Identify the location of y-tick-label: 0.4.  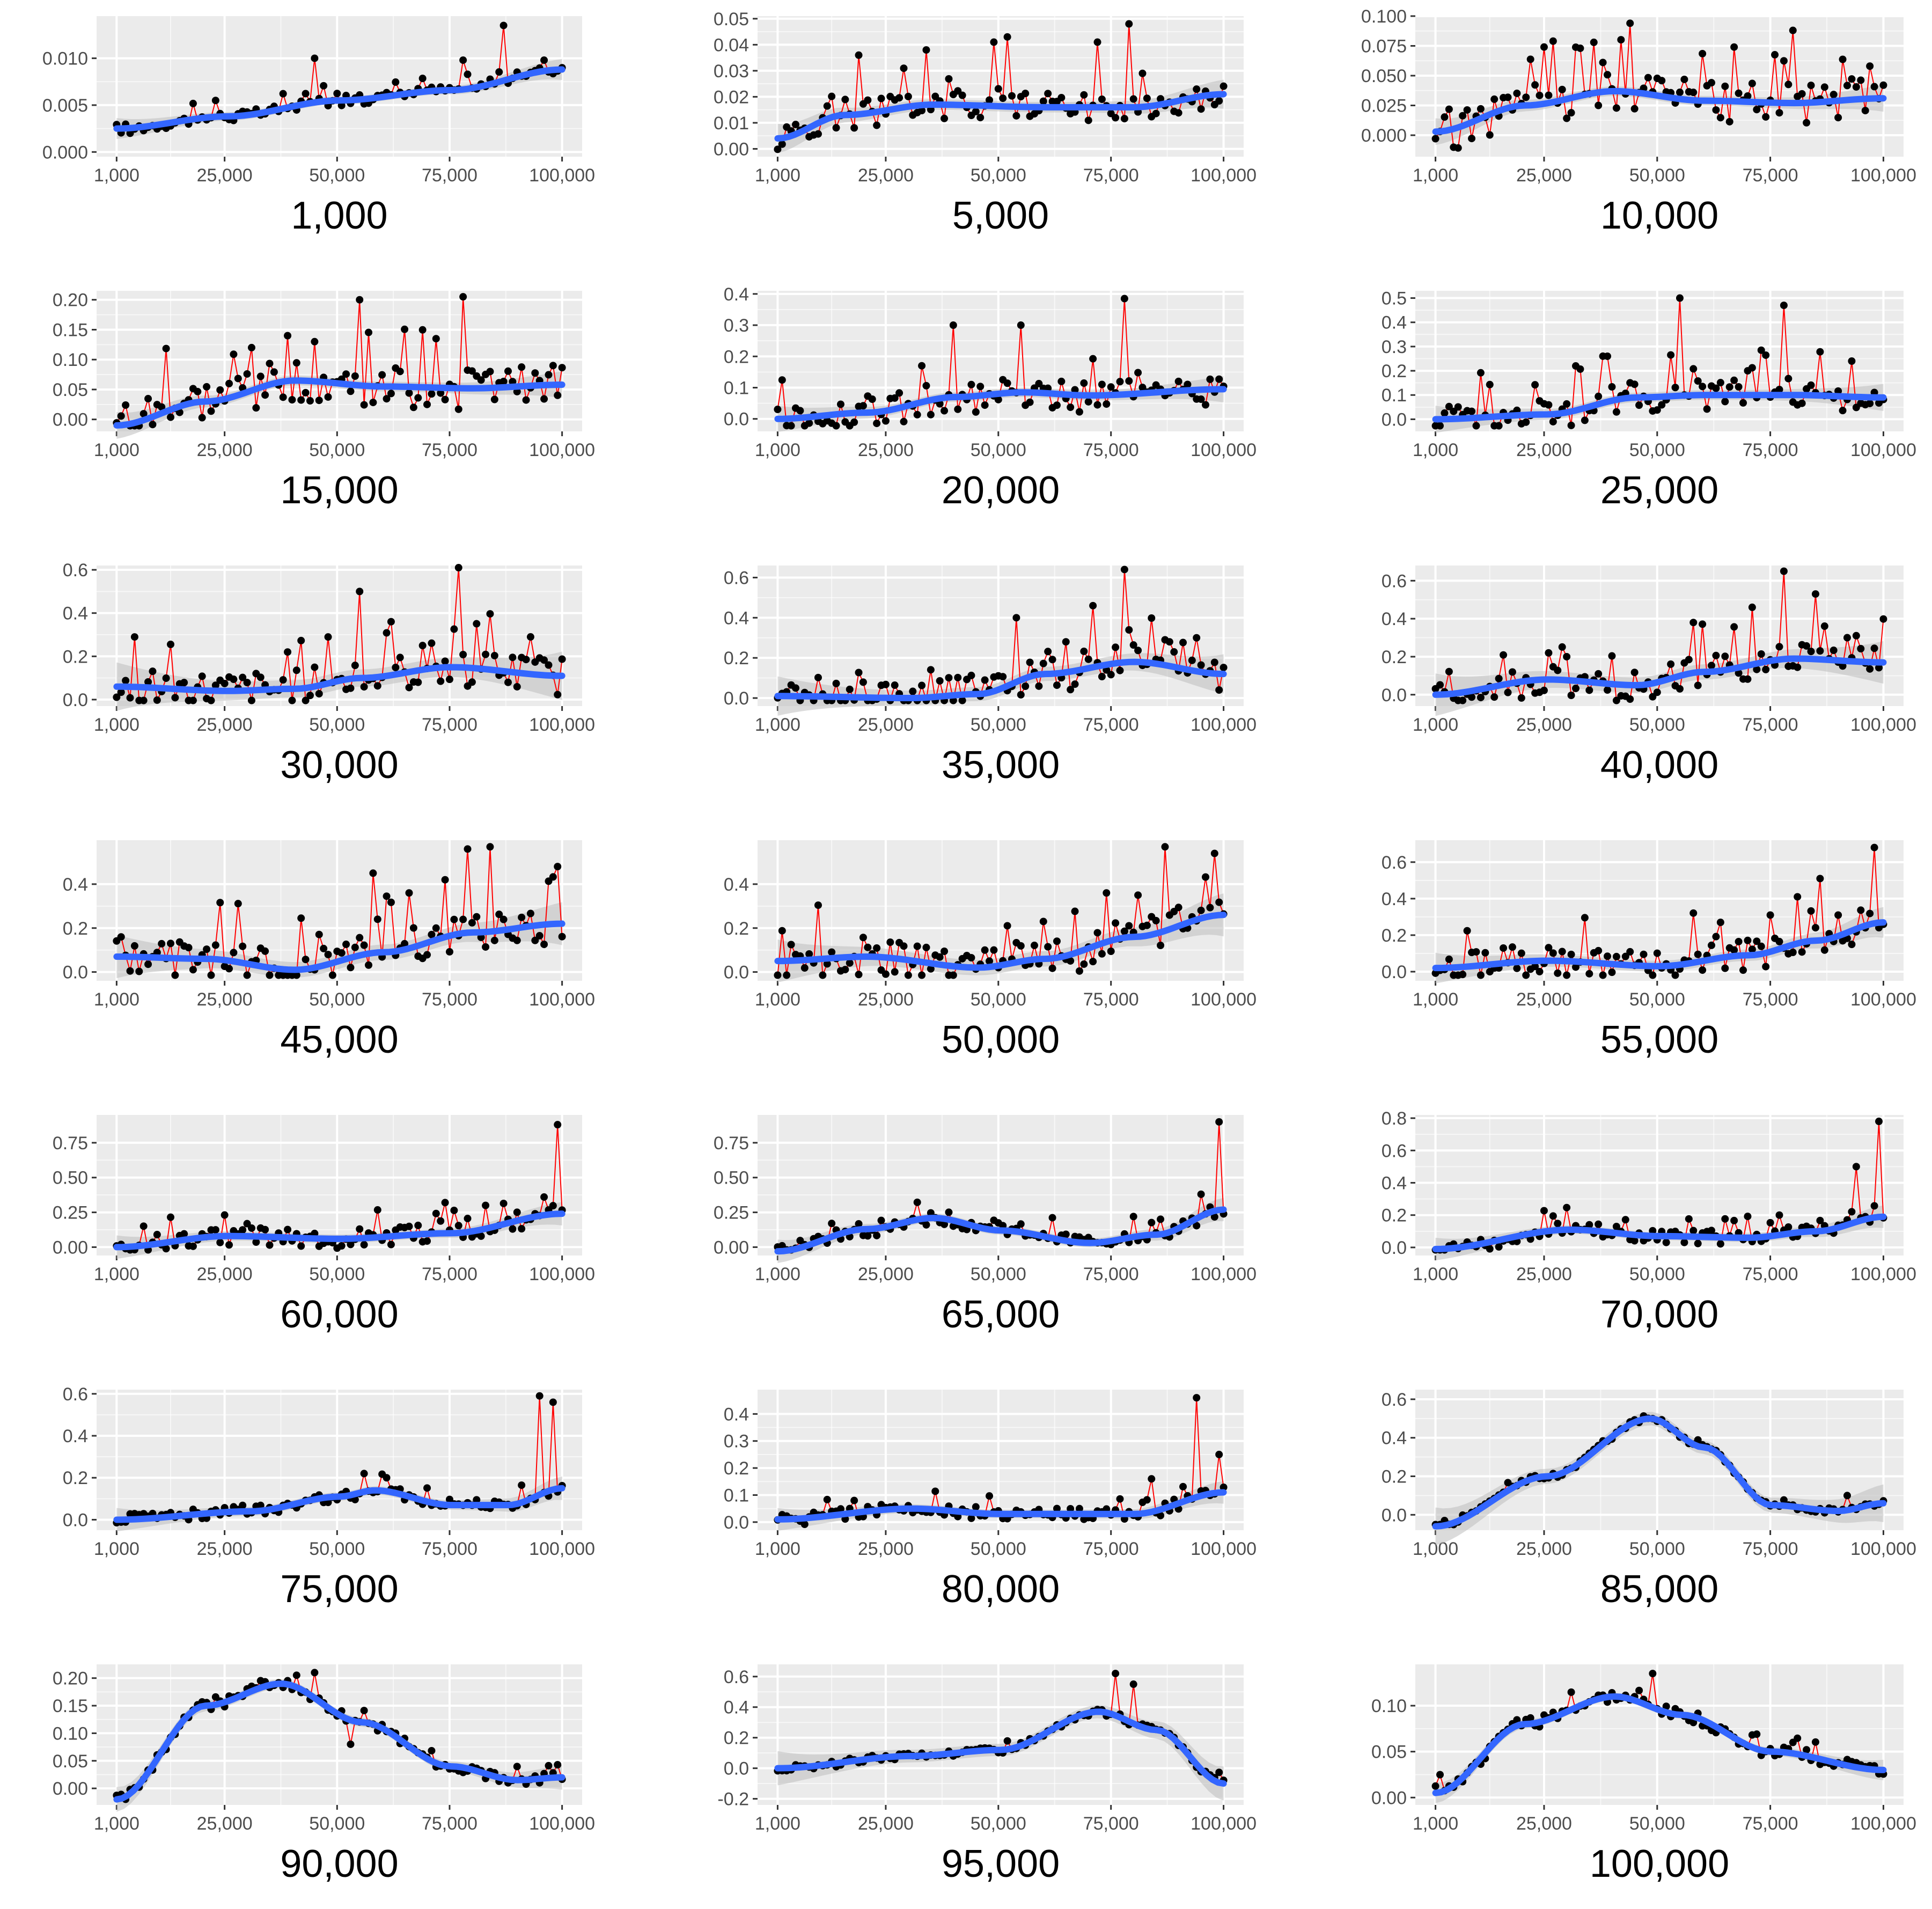
(1394, 899).